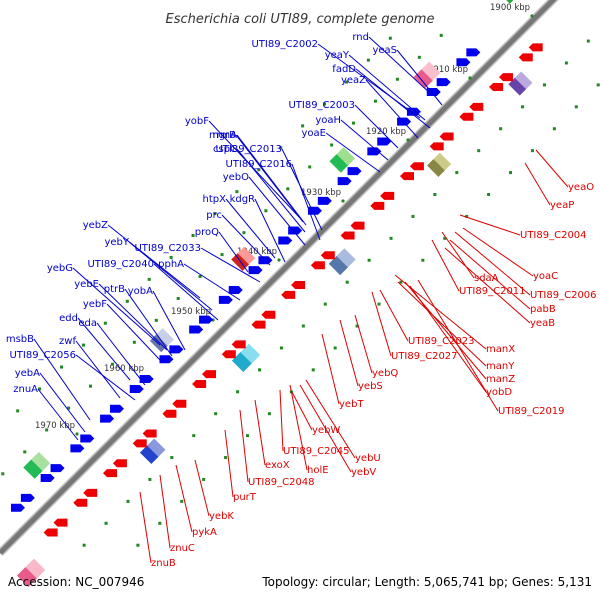  I want to click on forward-gene-label: yebG, so click(60, 268).